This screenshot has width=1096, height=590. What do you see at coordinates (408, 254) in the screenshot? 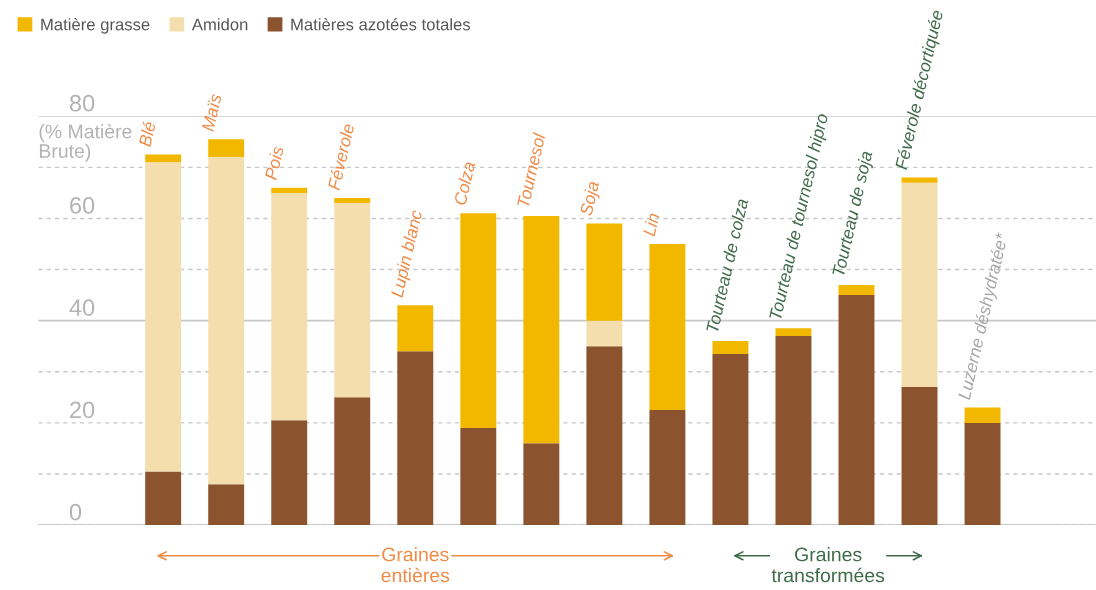
I see `x-tick-label: Lupin blanc` at bounding box center [408, 254].